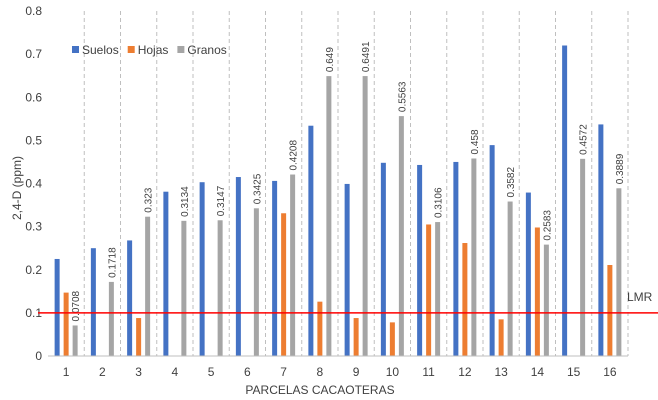 Image resolution: width=658 pixels, height=400 pixels. I want to click on data-label: 0.3134, so click(185, 201).